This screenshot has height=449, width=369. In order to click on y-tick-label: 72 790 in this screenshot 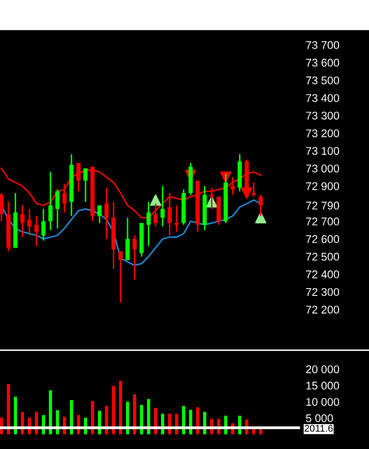, I will do `click(323, 206)`.